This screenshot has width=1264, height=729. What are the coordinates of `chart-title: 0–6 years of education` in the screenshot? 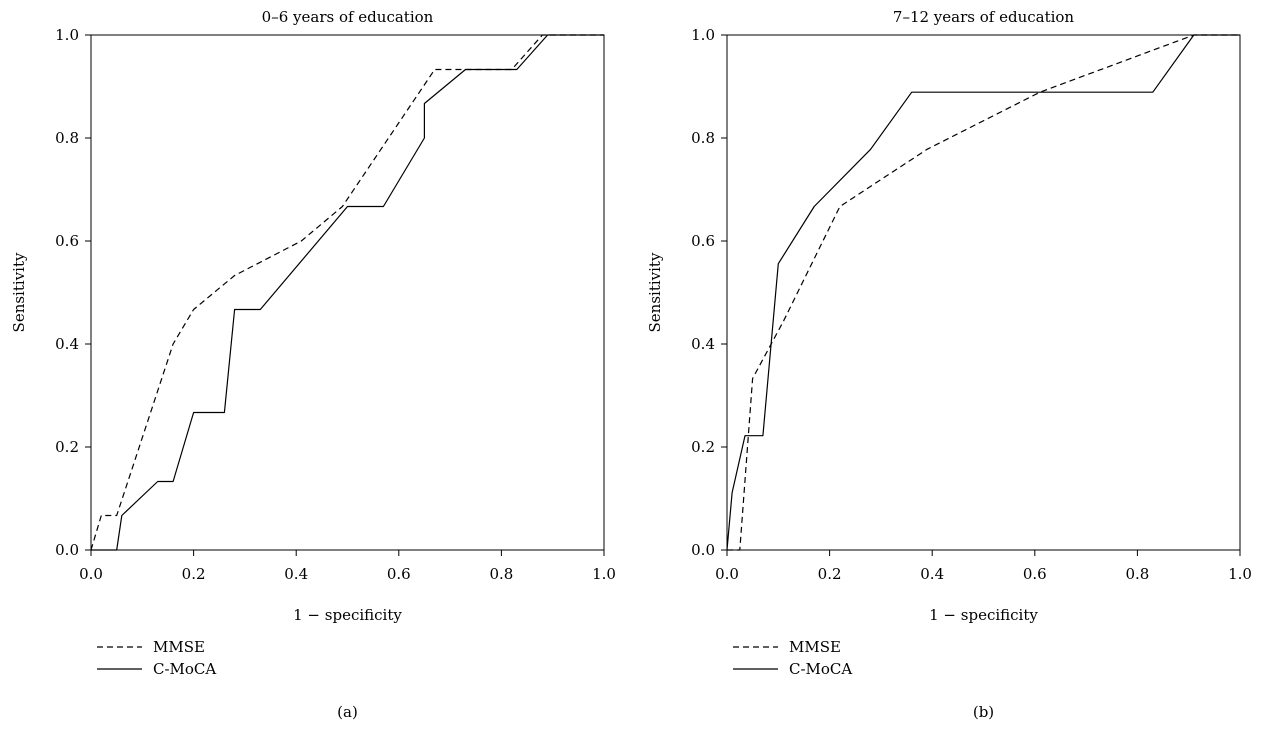 It's located at (348, 17).